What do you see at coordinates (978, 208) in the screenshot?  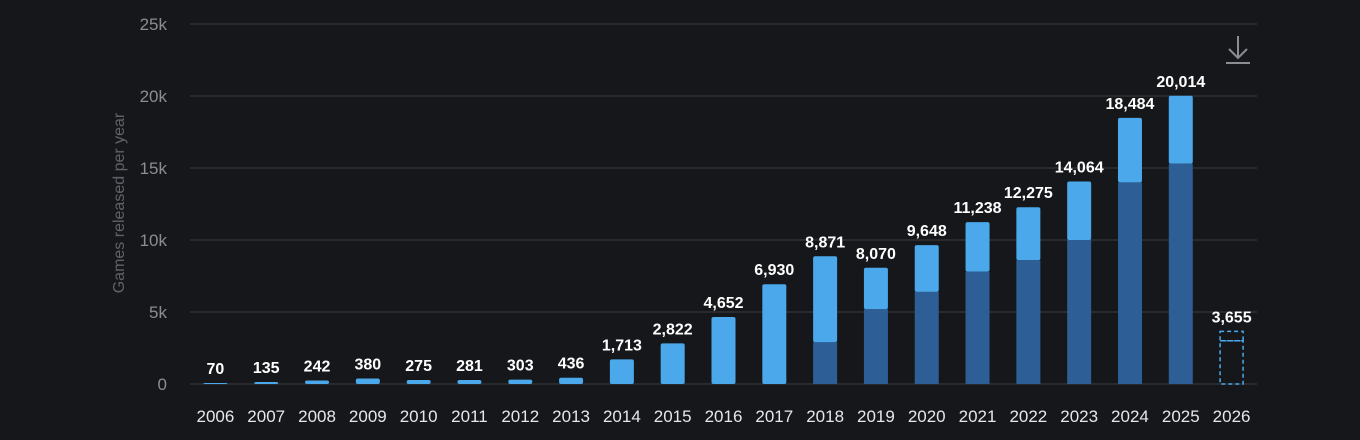 I see `bar-value-label: 11,238` at bounding box center [978, 208].